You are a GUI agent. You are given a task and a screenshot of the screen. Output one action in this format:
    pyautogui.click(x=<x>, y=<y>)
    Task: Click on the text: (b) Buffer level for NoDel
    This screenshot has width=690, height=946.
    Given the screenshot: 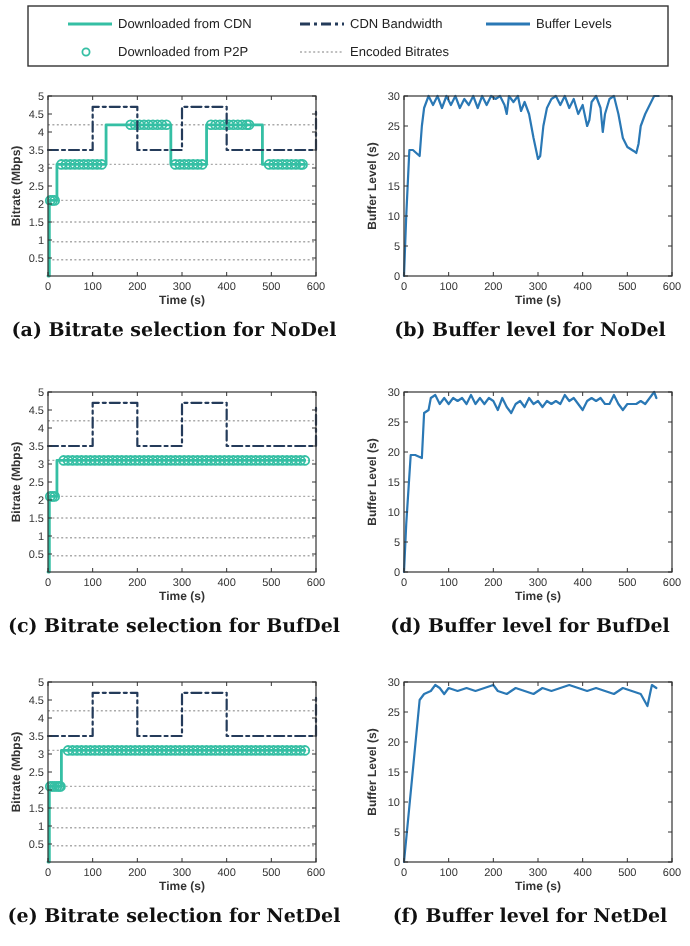 What is the action you would take?
    pyautogui.click(x=530, y=331)
    